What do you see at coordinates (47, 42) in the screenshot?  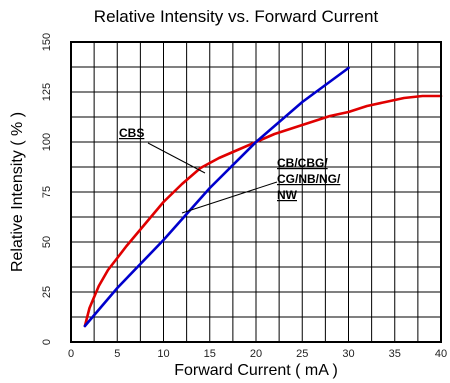 I see `y-tick-label: 150` at bounding box center [47, 42].